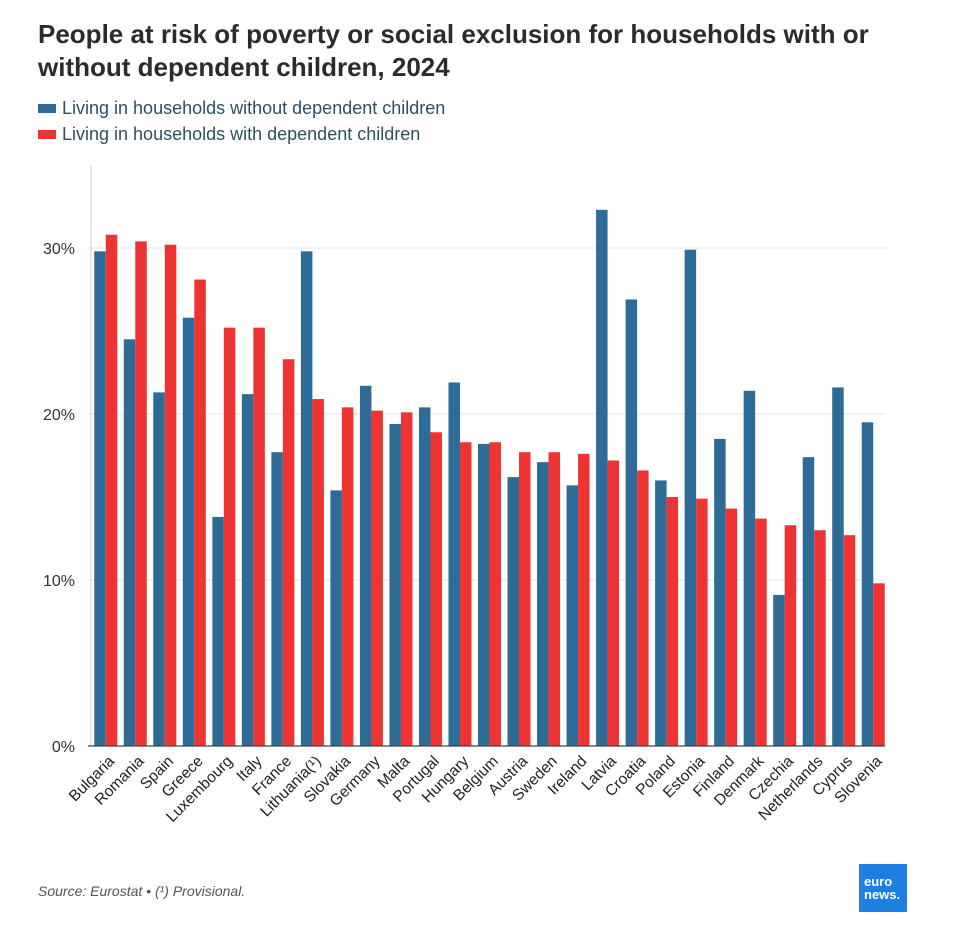  I want to click on legend-swatch-with, so click(47, 134).